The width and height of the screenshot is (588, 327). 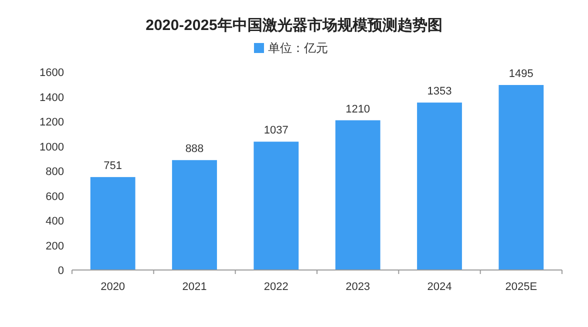 I want to click on data-label: 888, so click(x=194, y=149).